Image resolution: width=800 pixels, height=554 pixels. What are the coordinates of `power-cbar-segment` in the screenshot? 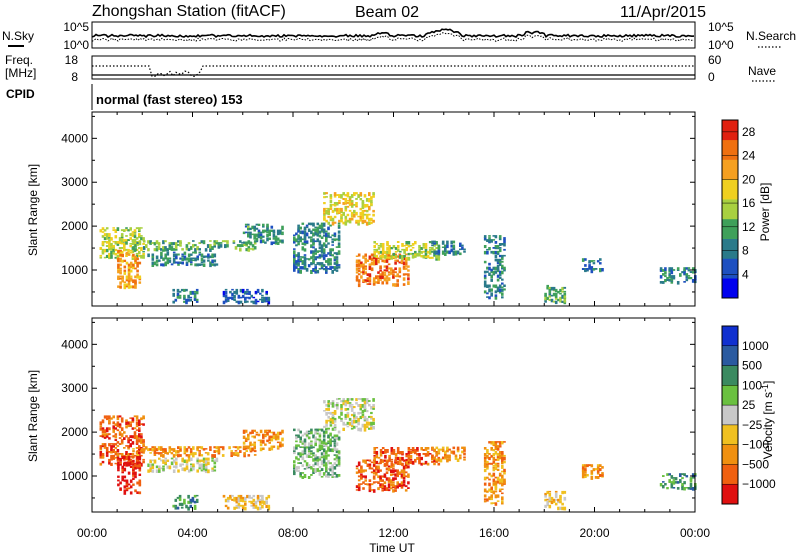 It's located at (730, 189).